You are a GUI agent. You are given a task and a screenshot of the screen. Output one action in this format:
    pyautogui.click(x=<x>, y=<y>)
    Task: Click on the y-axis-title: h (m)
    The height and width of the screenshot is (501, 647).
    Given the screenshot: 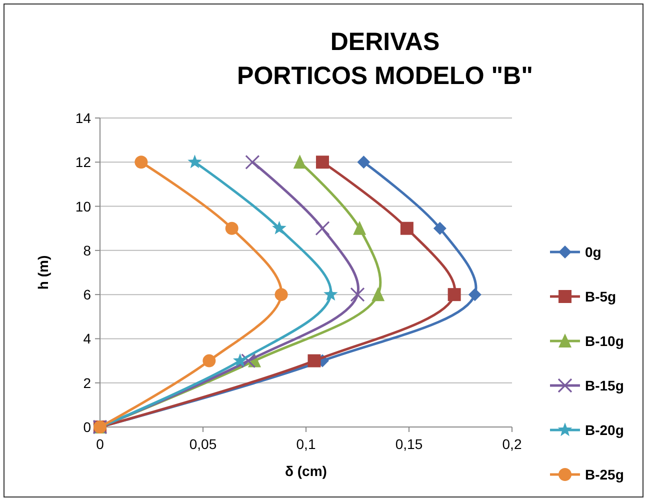 What is the action you would take?
    pyautogui.click(x=43, y=272)
    